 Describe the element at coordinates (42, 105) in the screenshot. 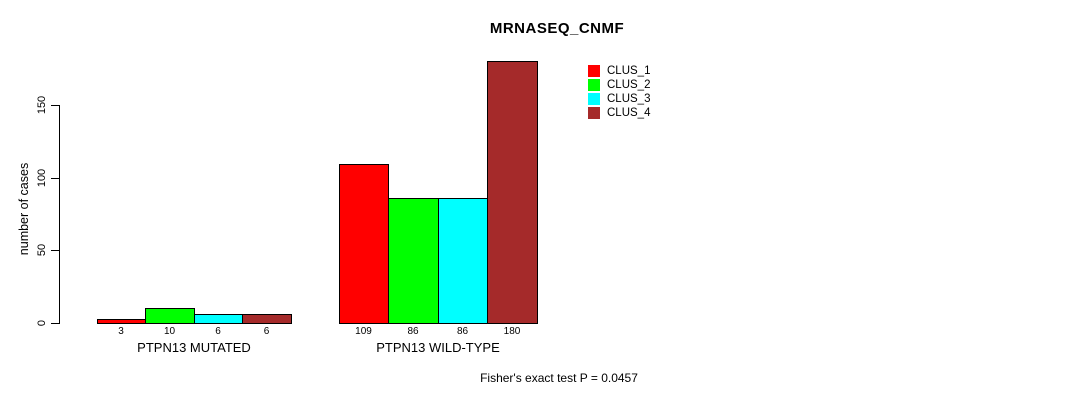

I see `y-tick-label: 150` at that location.